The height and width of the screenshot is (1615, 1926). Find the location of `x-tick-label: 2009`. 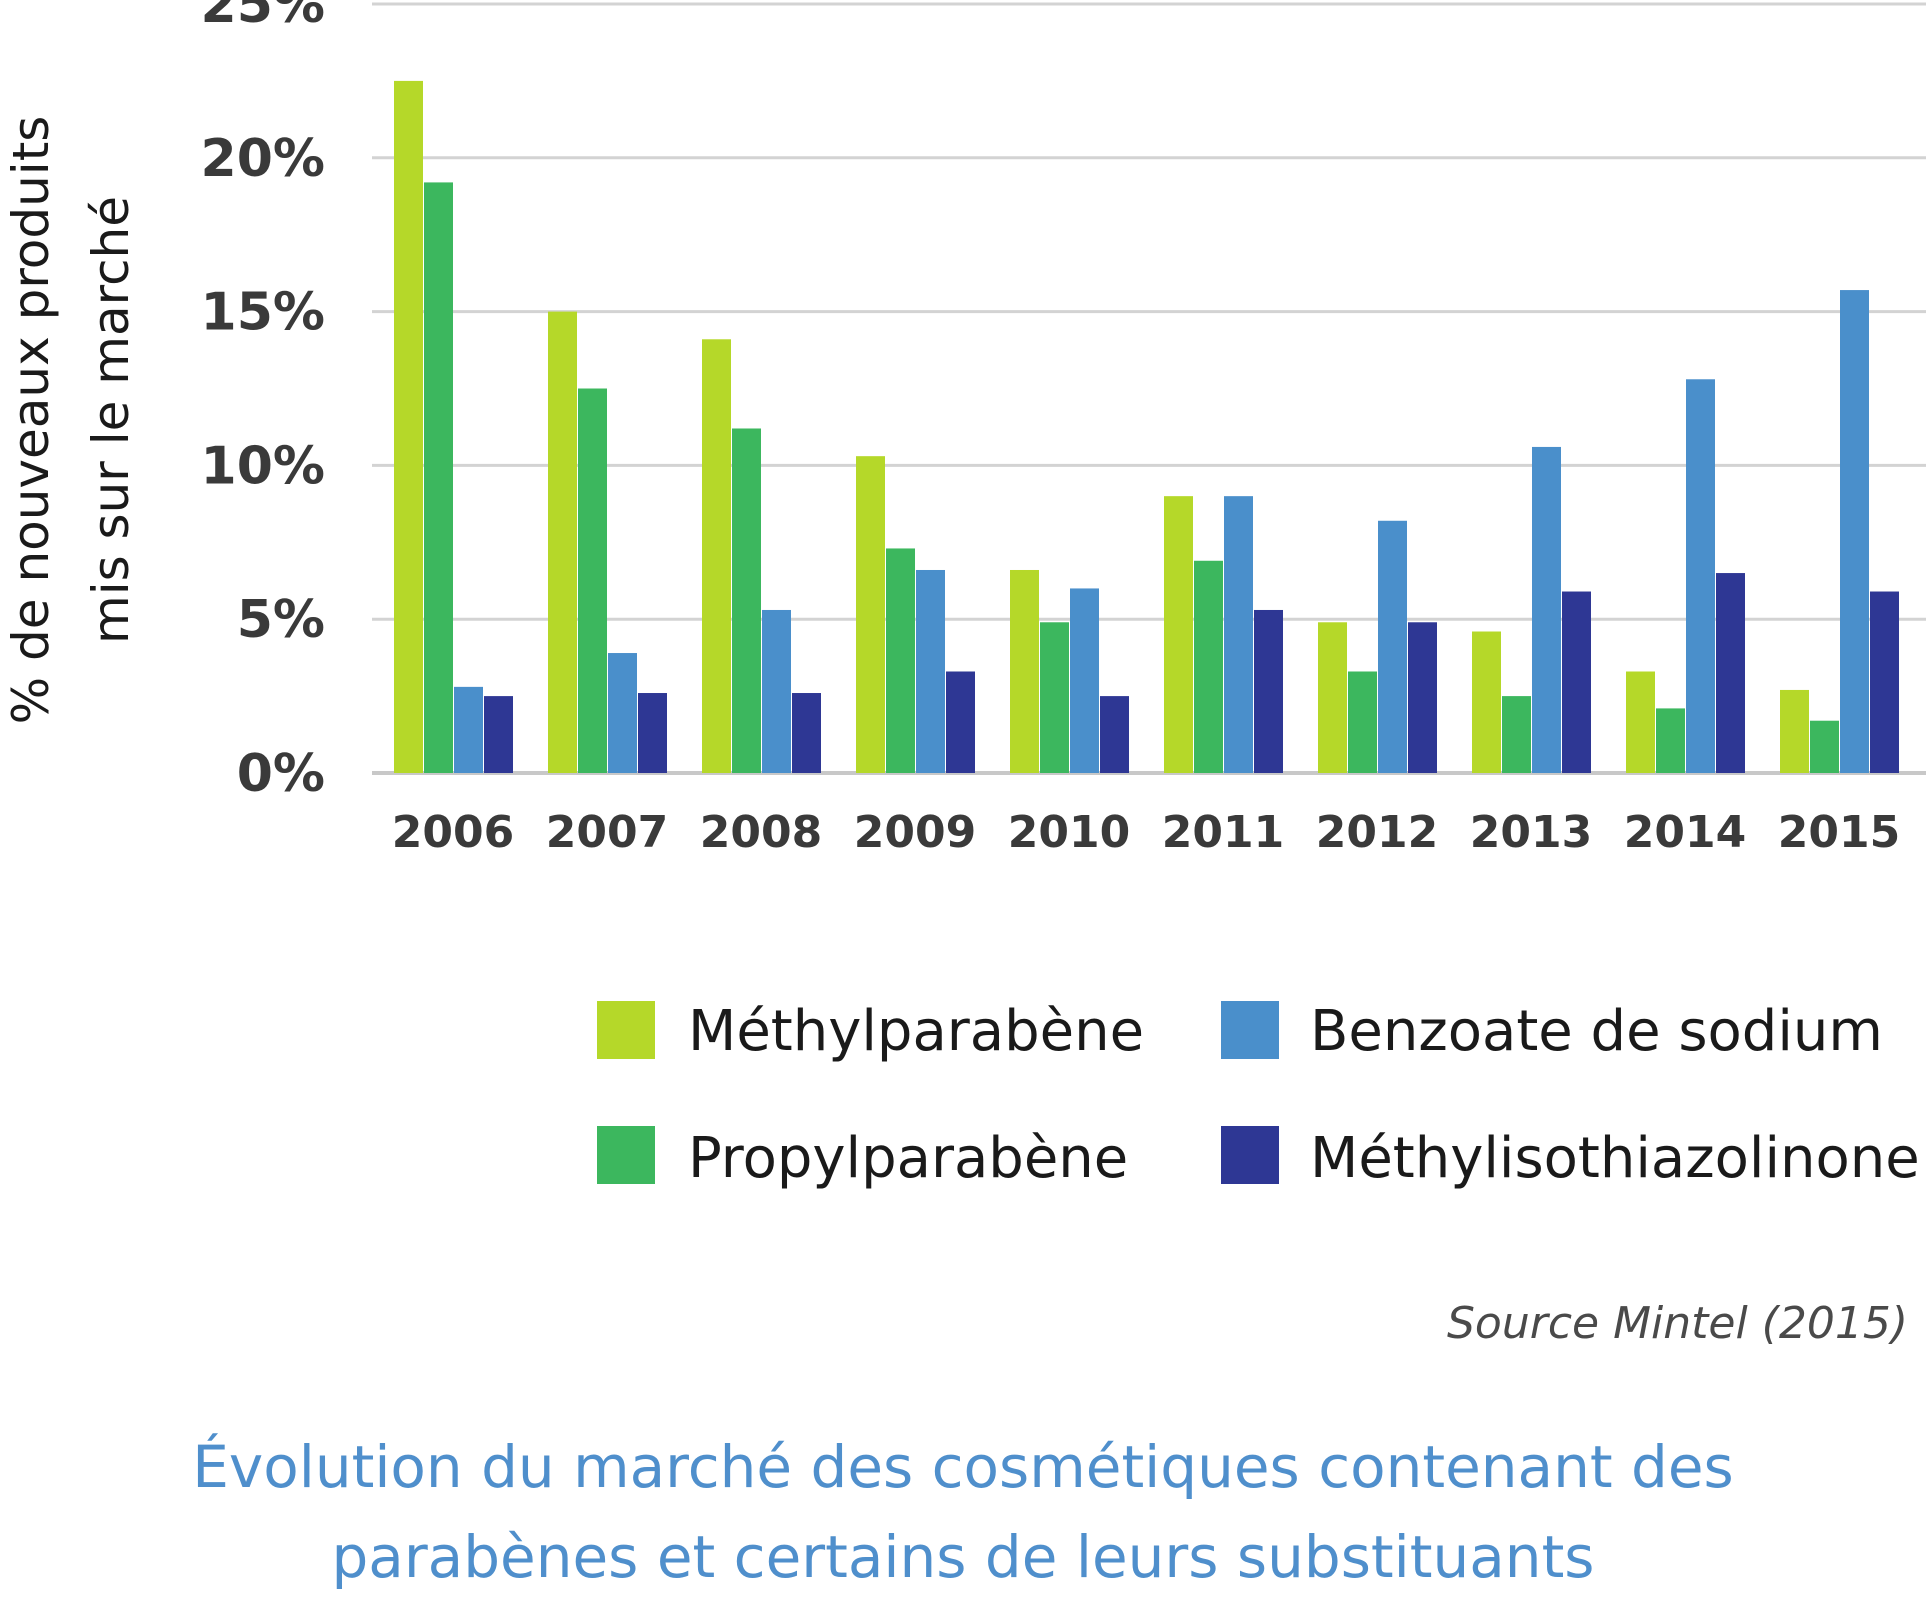

x-tick-label: 2009 is located at coordinates (915, 832).